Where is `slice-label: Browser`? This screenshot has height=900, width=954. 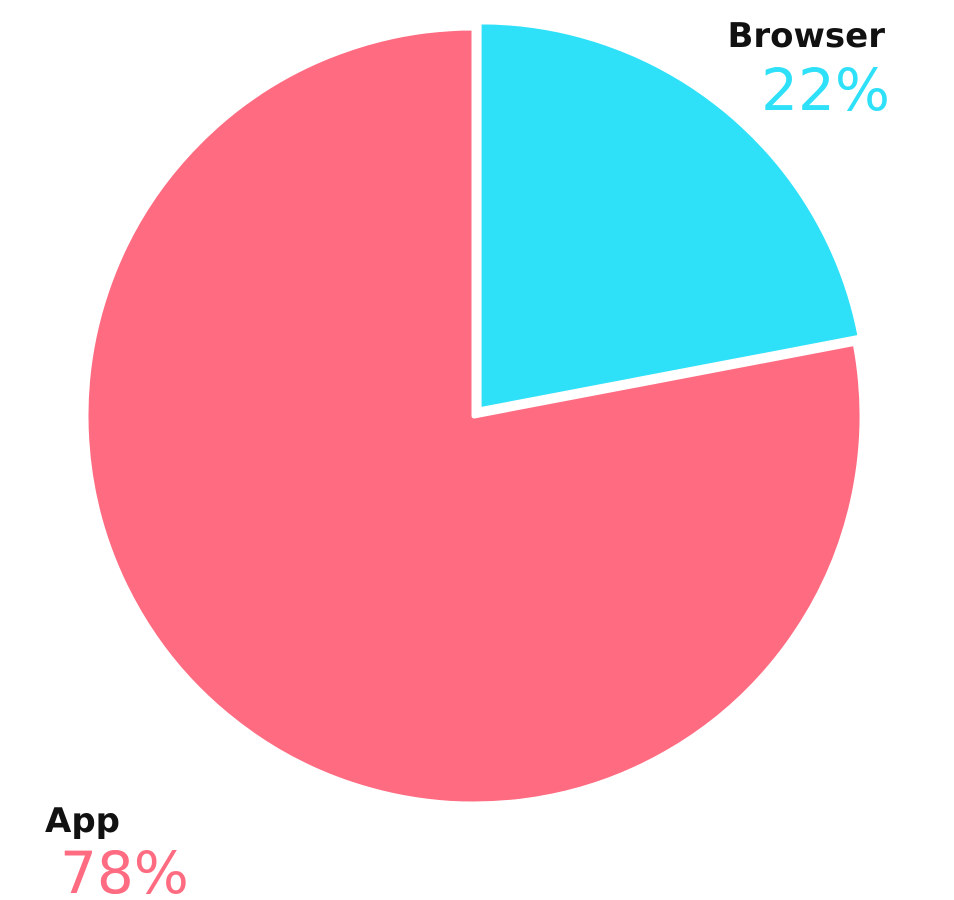 slice-label: Browser is located at coordinates (806, 36).